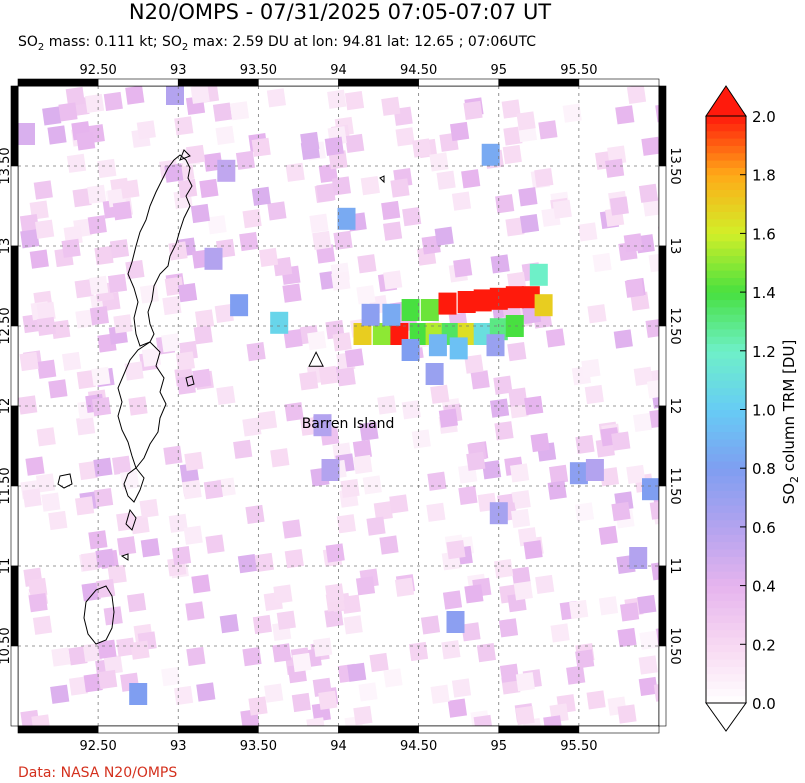 The image size is (805, 783). Describe the element at coordinates (6, 406) in the screenshot. I see `lat-tick-label-left: 12` at that location.